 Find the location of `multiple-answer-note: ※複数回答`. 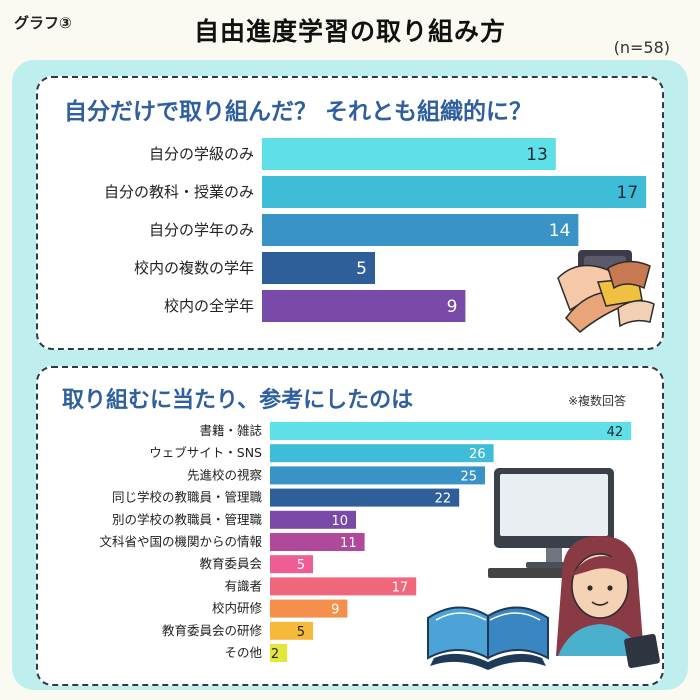

multiple-answer-note: ※複数回答 is located at coordinates (596, 401).